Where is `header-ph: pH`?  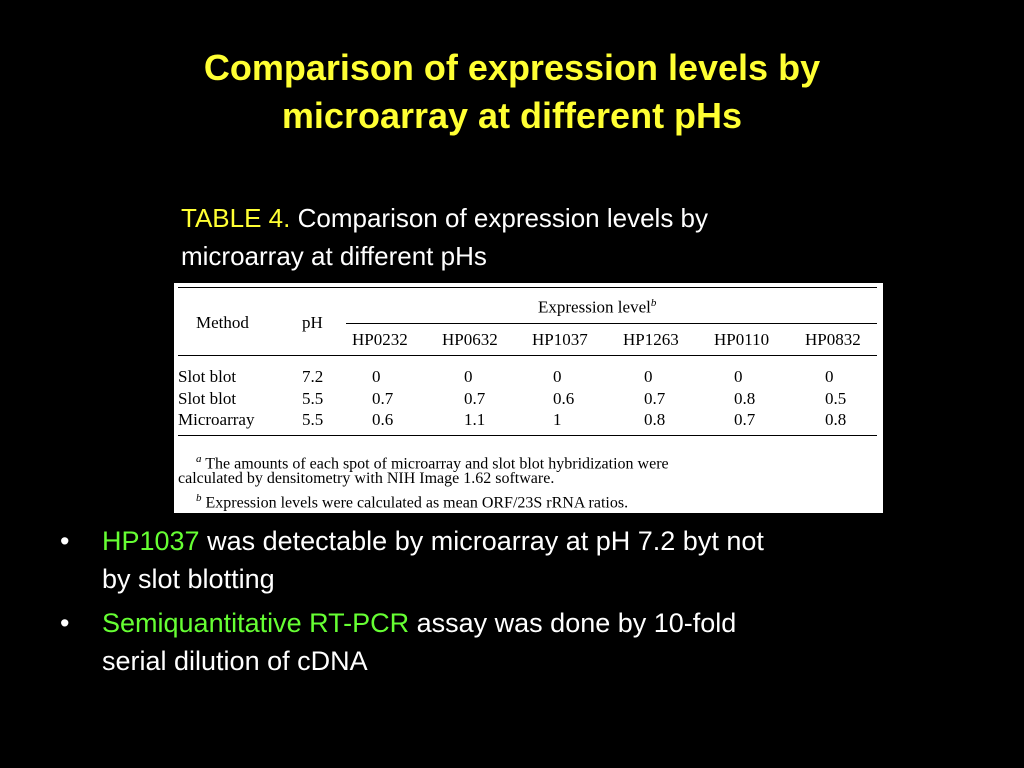
header-ph: pH is located at coordinates (312, 322).